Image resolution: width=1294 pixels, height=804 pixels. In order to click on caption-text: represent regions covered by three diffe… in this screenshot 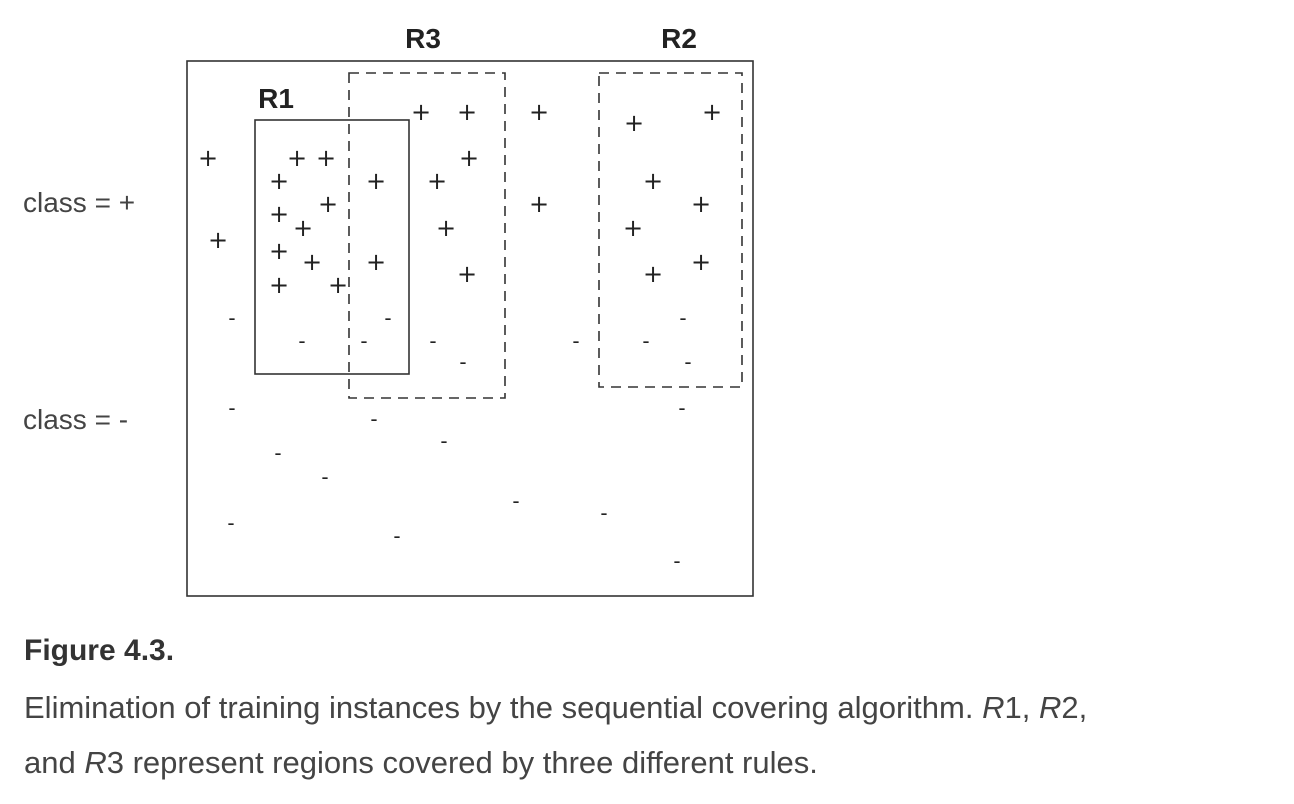, I will do `click(470, 762)`.